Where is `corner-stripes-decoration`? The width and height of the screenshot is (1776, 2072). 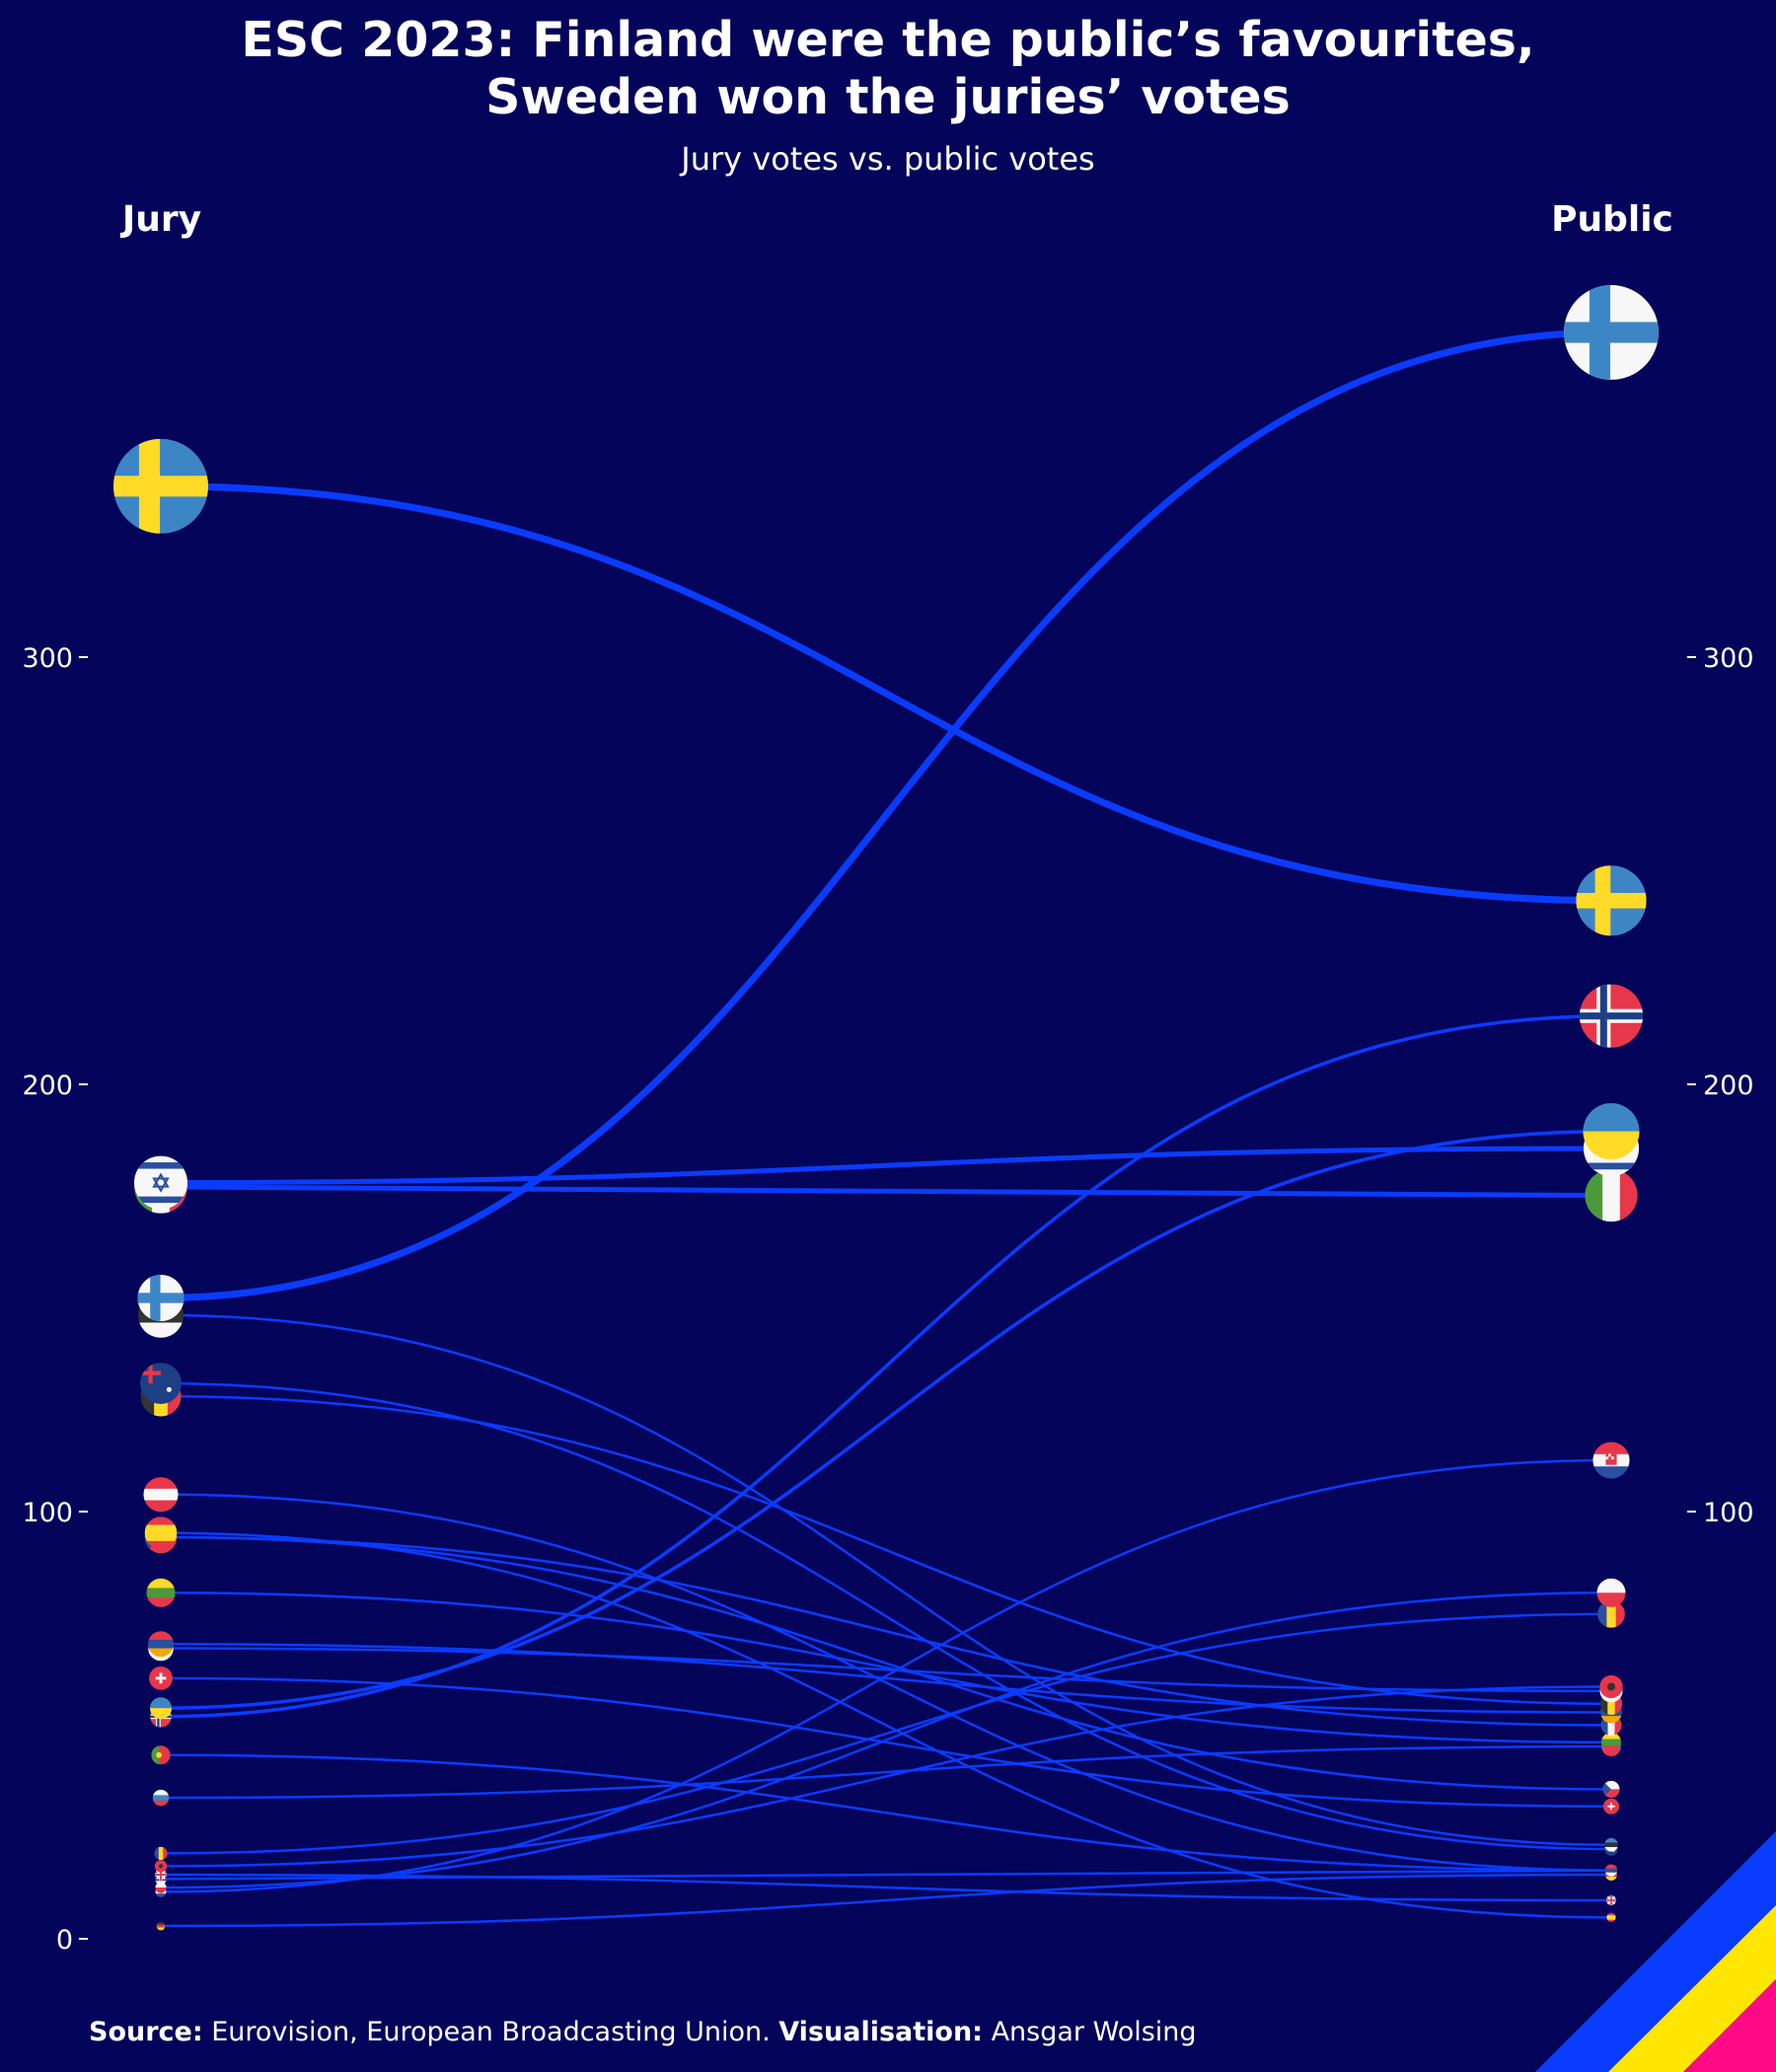
corner-stripes-decoration is located at coordinates (1655, 1952).